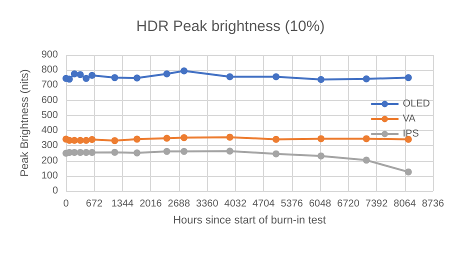 Image resolution: width=461 pixels, height=260 pixels. What do you see at coordinates (49, 55) in the screenshot?
I see `y-tick-label: 900` at bounding box center [49, 55].